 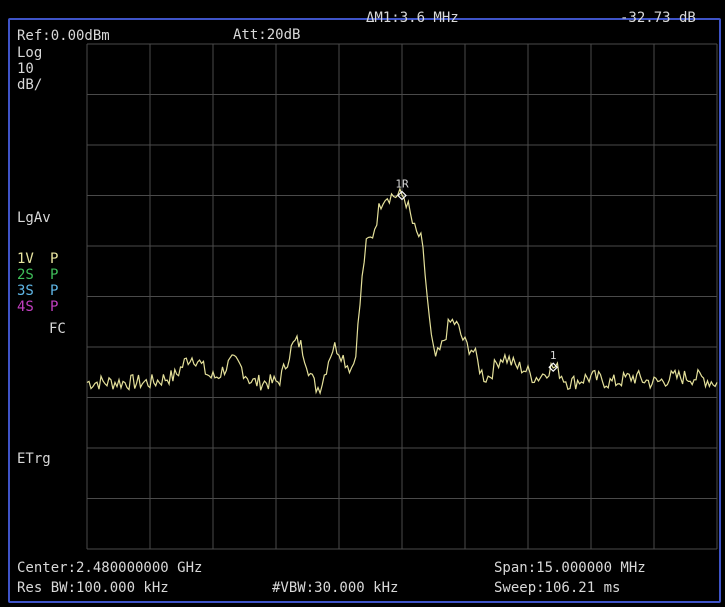 I want to click on res-bw-readout: Res BW:100.000 kHz, so click(x=93, y=588).